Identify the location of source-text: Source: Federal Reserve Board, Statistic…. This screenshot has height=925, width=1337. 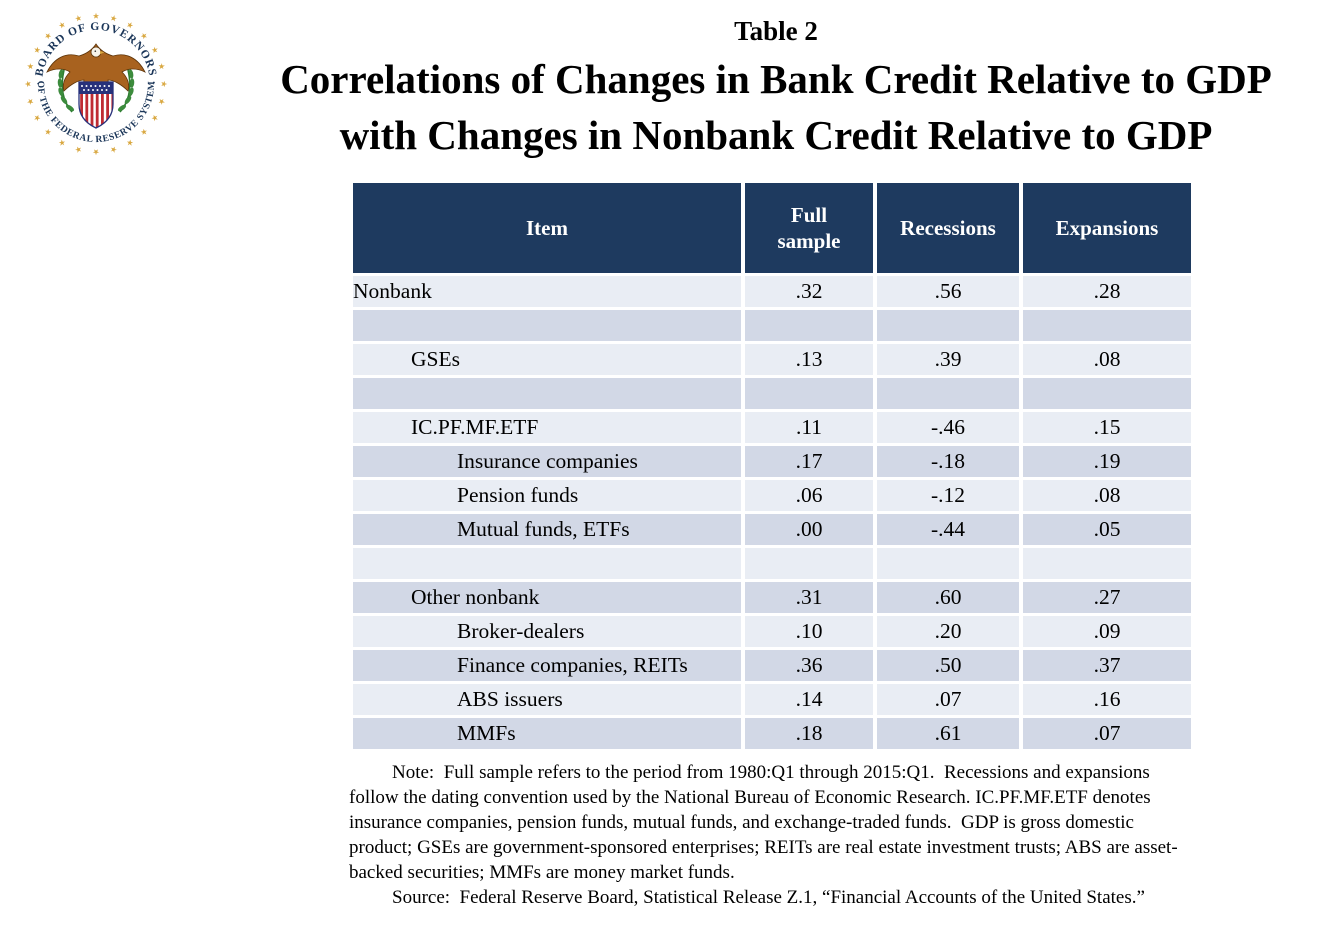
(759, 897).